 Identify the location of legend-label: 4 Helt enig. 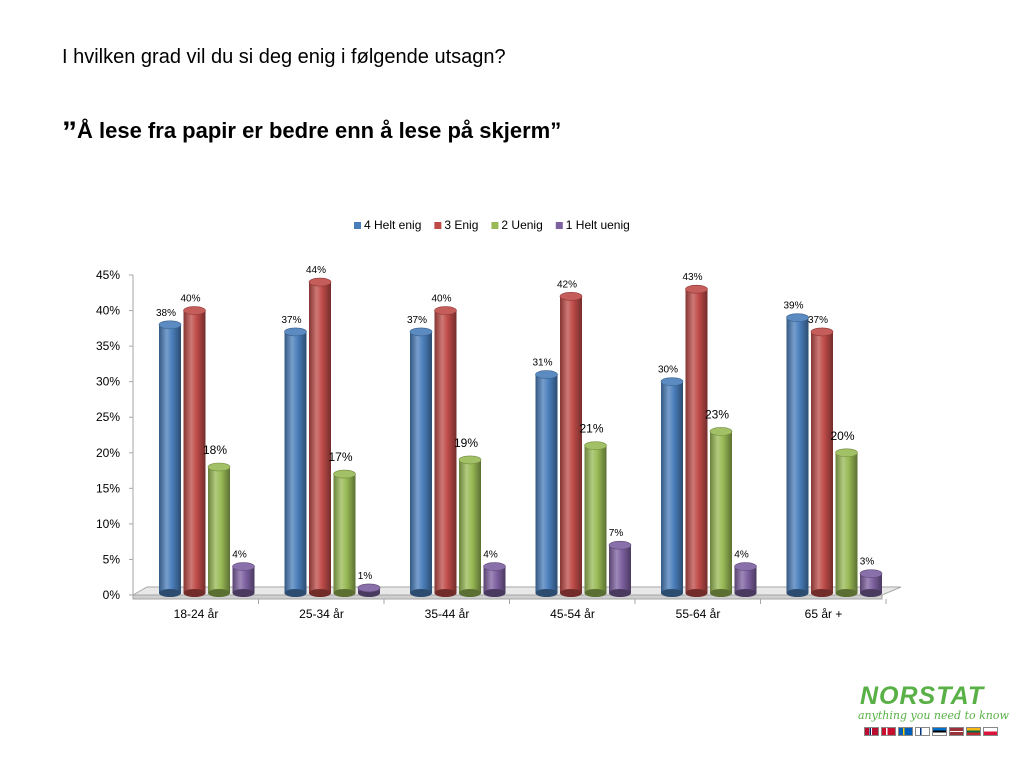
(392, 225).